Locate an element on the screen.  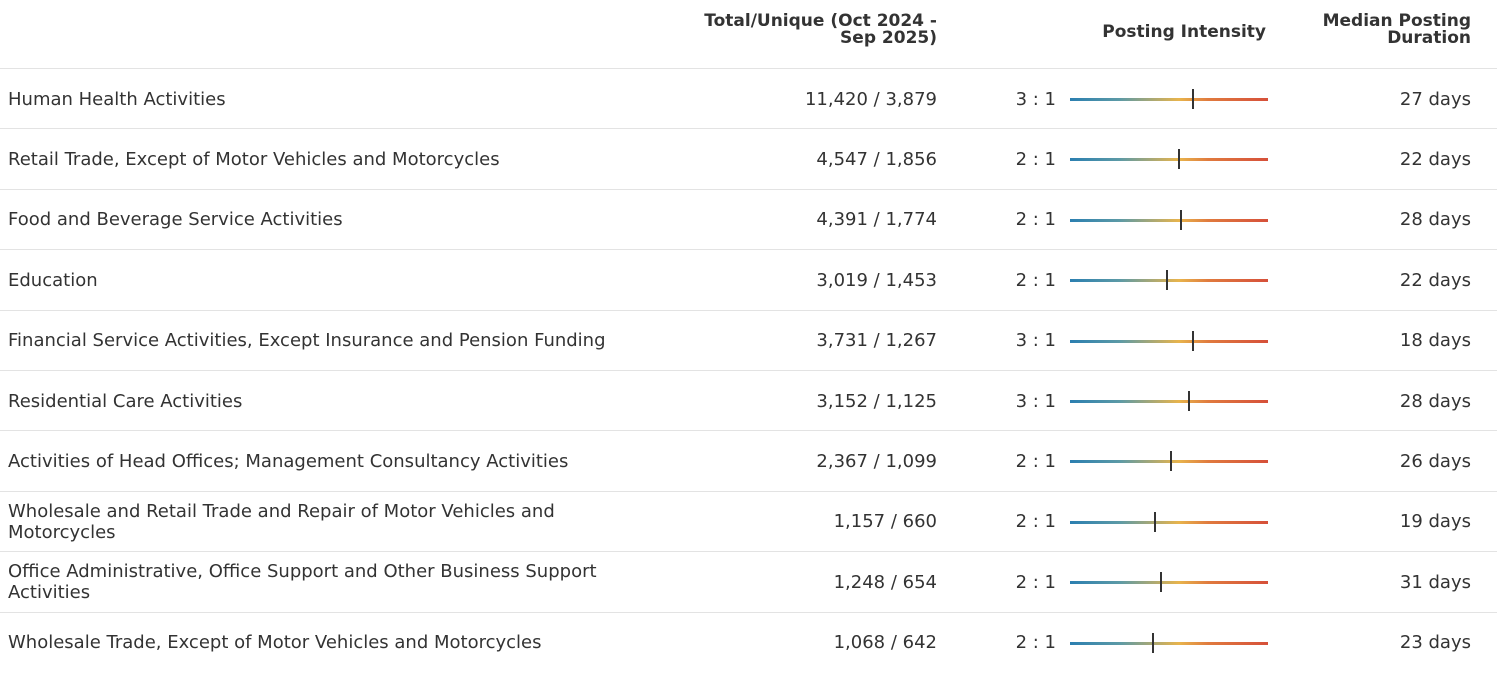
row-total: 1,248 / 654 is located at coordinates (885, 582).